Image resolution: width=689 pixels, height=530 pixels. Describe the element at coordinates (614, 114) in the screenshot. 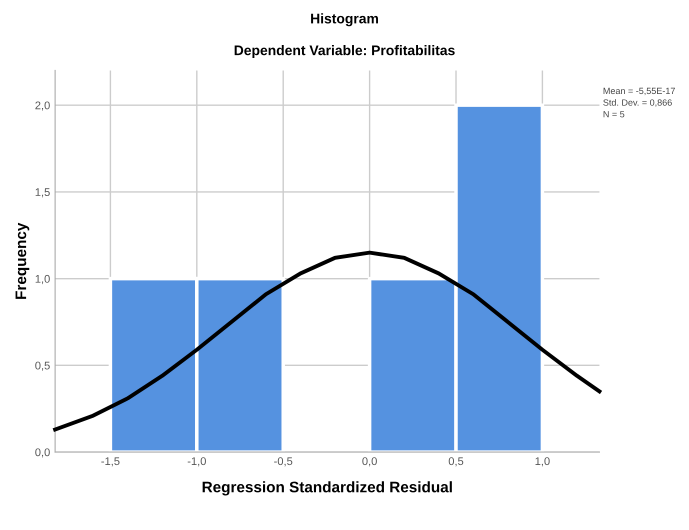

I see `text: N = 5` at that location.